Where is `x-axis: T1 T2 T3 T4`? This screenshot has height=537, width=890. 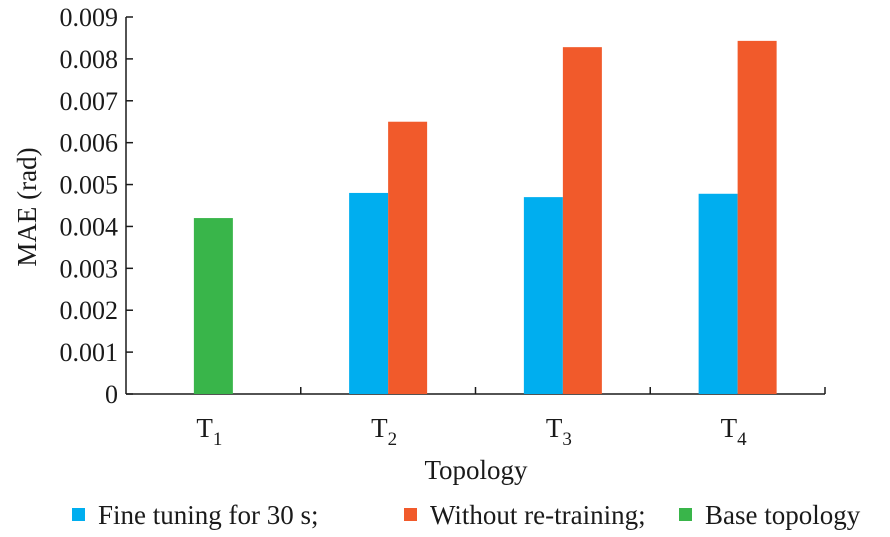
x-axis: T1 T2 T3 T4 is located at coordinates (476, 418).